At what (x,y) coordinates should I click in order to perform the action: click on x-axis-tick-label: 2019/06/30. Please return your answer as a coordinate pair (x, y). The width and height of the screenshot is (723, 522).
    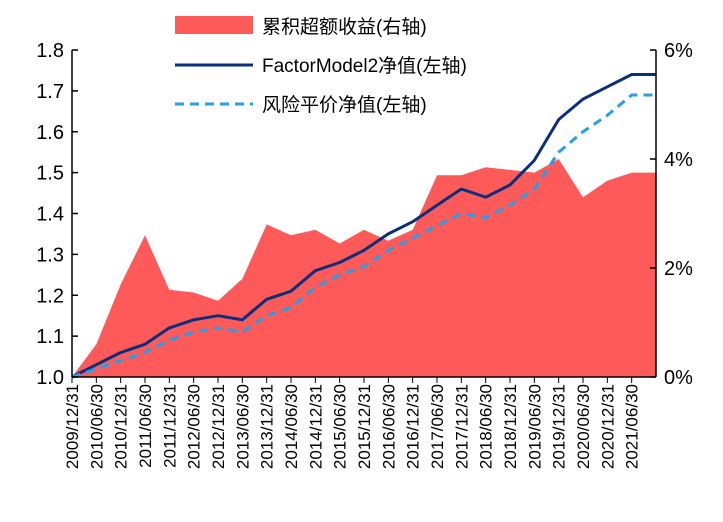
    Looking at the image, I should click on (534, 426).